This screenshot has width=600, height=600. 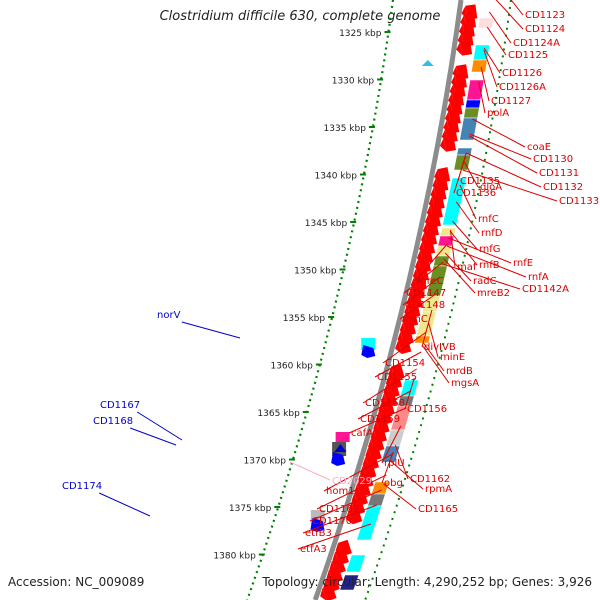 What do you see at coordinates (438, 509) in the screenshot?
I see `gene-label-text: CD1165` at bounding box center [438, 509].